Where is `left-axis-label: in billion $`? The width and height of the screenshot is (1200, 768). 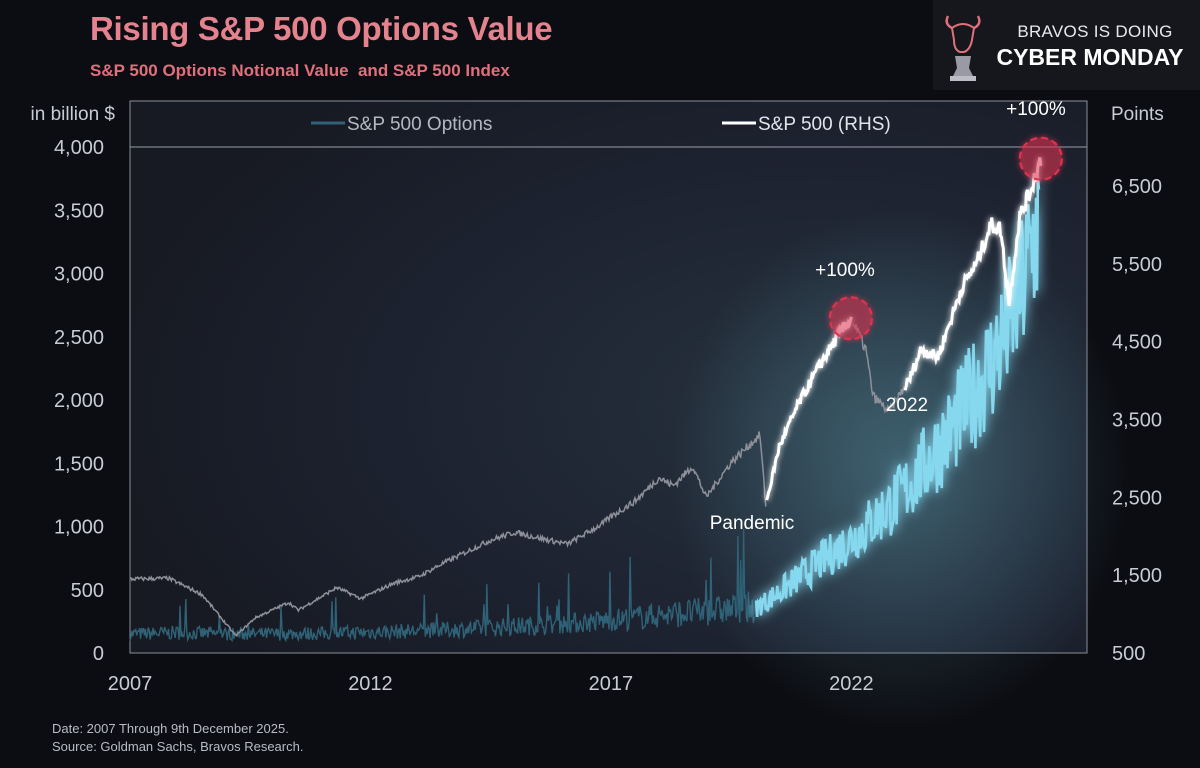
left-axis-label: in billion $ is located at coordinates (73, 114).